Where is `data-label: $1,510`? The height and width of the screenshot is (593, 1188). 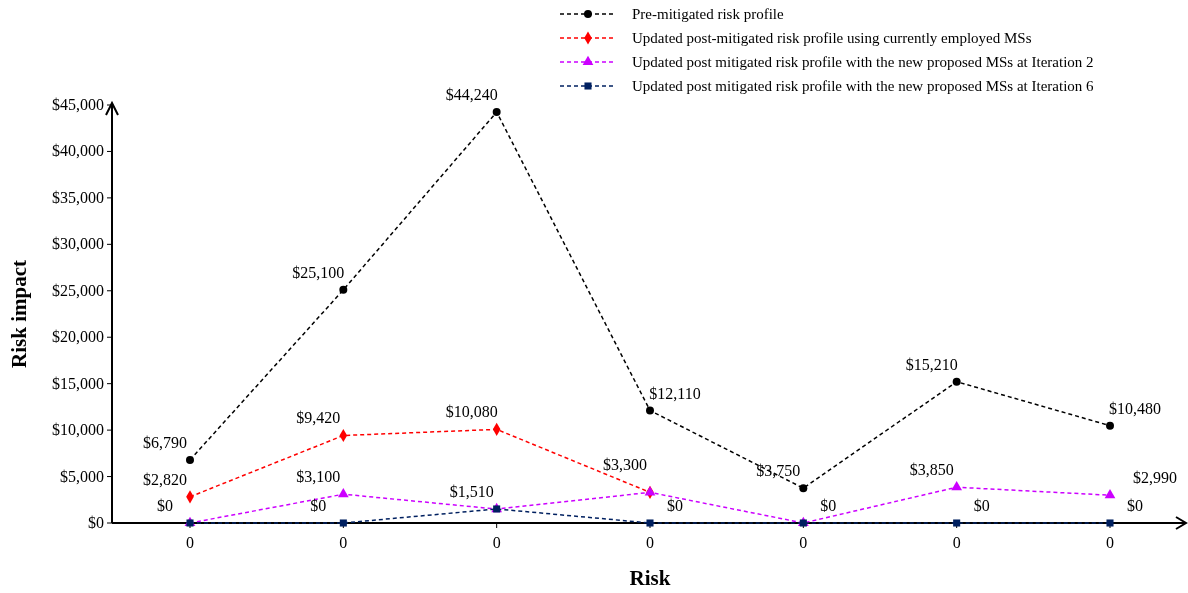 data-label: $1,510 is located at coordinates (471, 491).